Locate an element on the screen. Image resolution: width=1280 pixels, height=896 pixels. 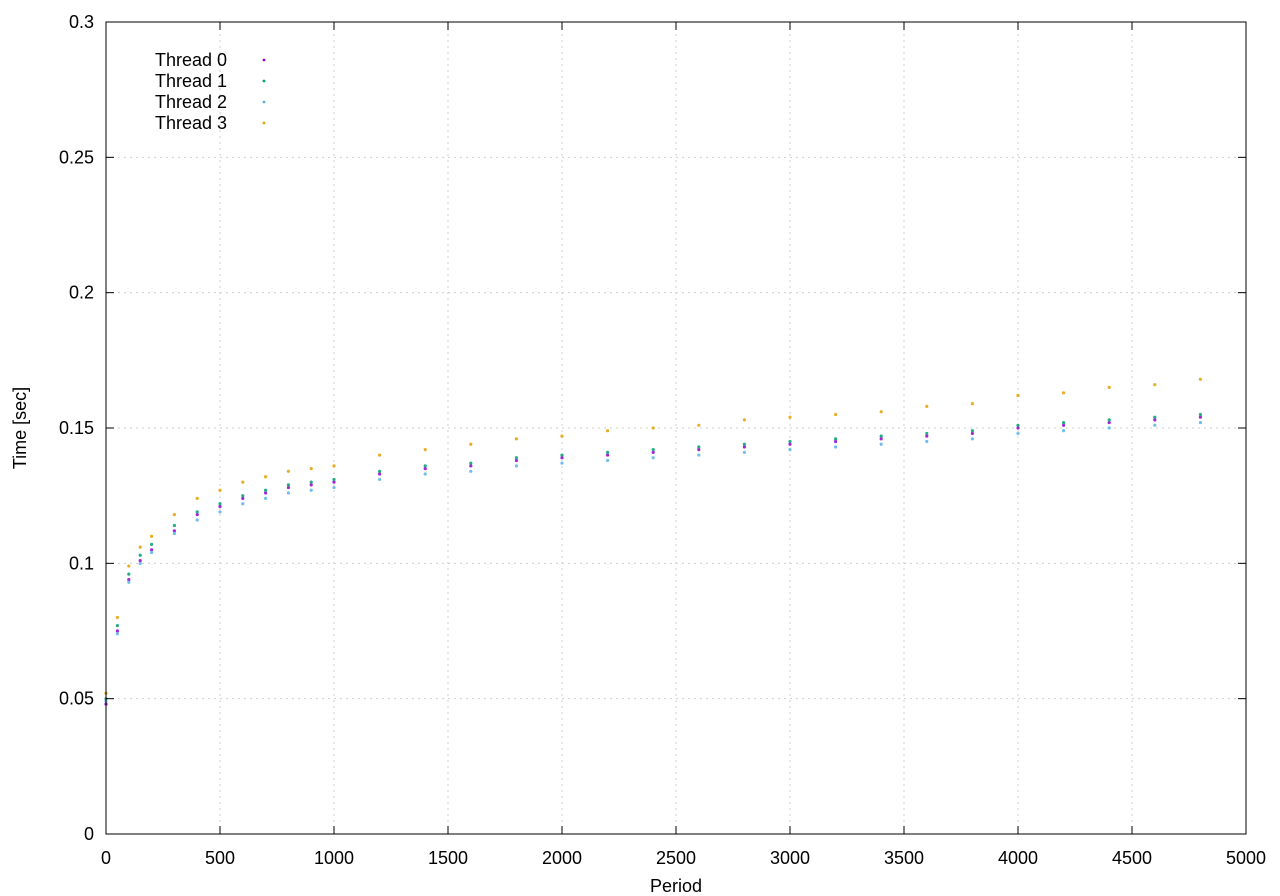
x-tick-label: 4500 is located at coordinates (1132, 858).